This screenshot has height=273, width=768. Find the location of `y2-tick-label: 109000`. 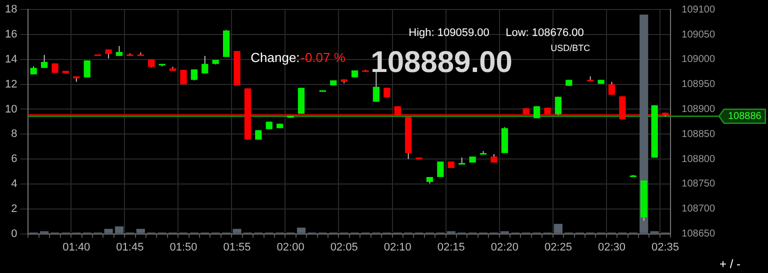

y2-tick-label: 109000 is located at coordinates (699, 60).